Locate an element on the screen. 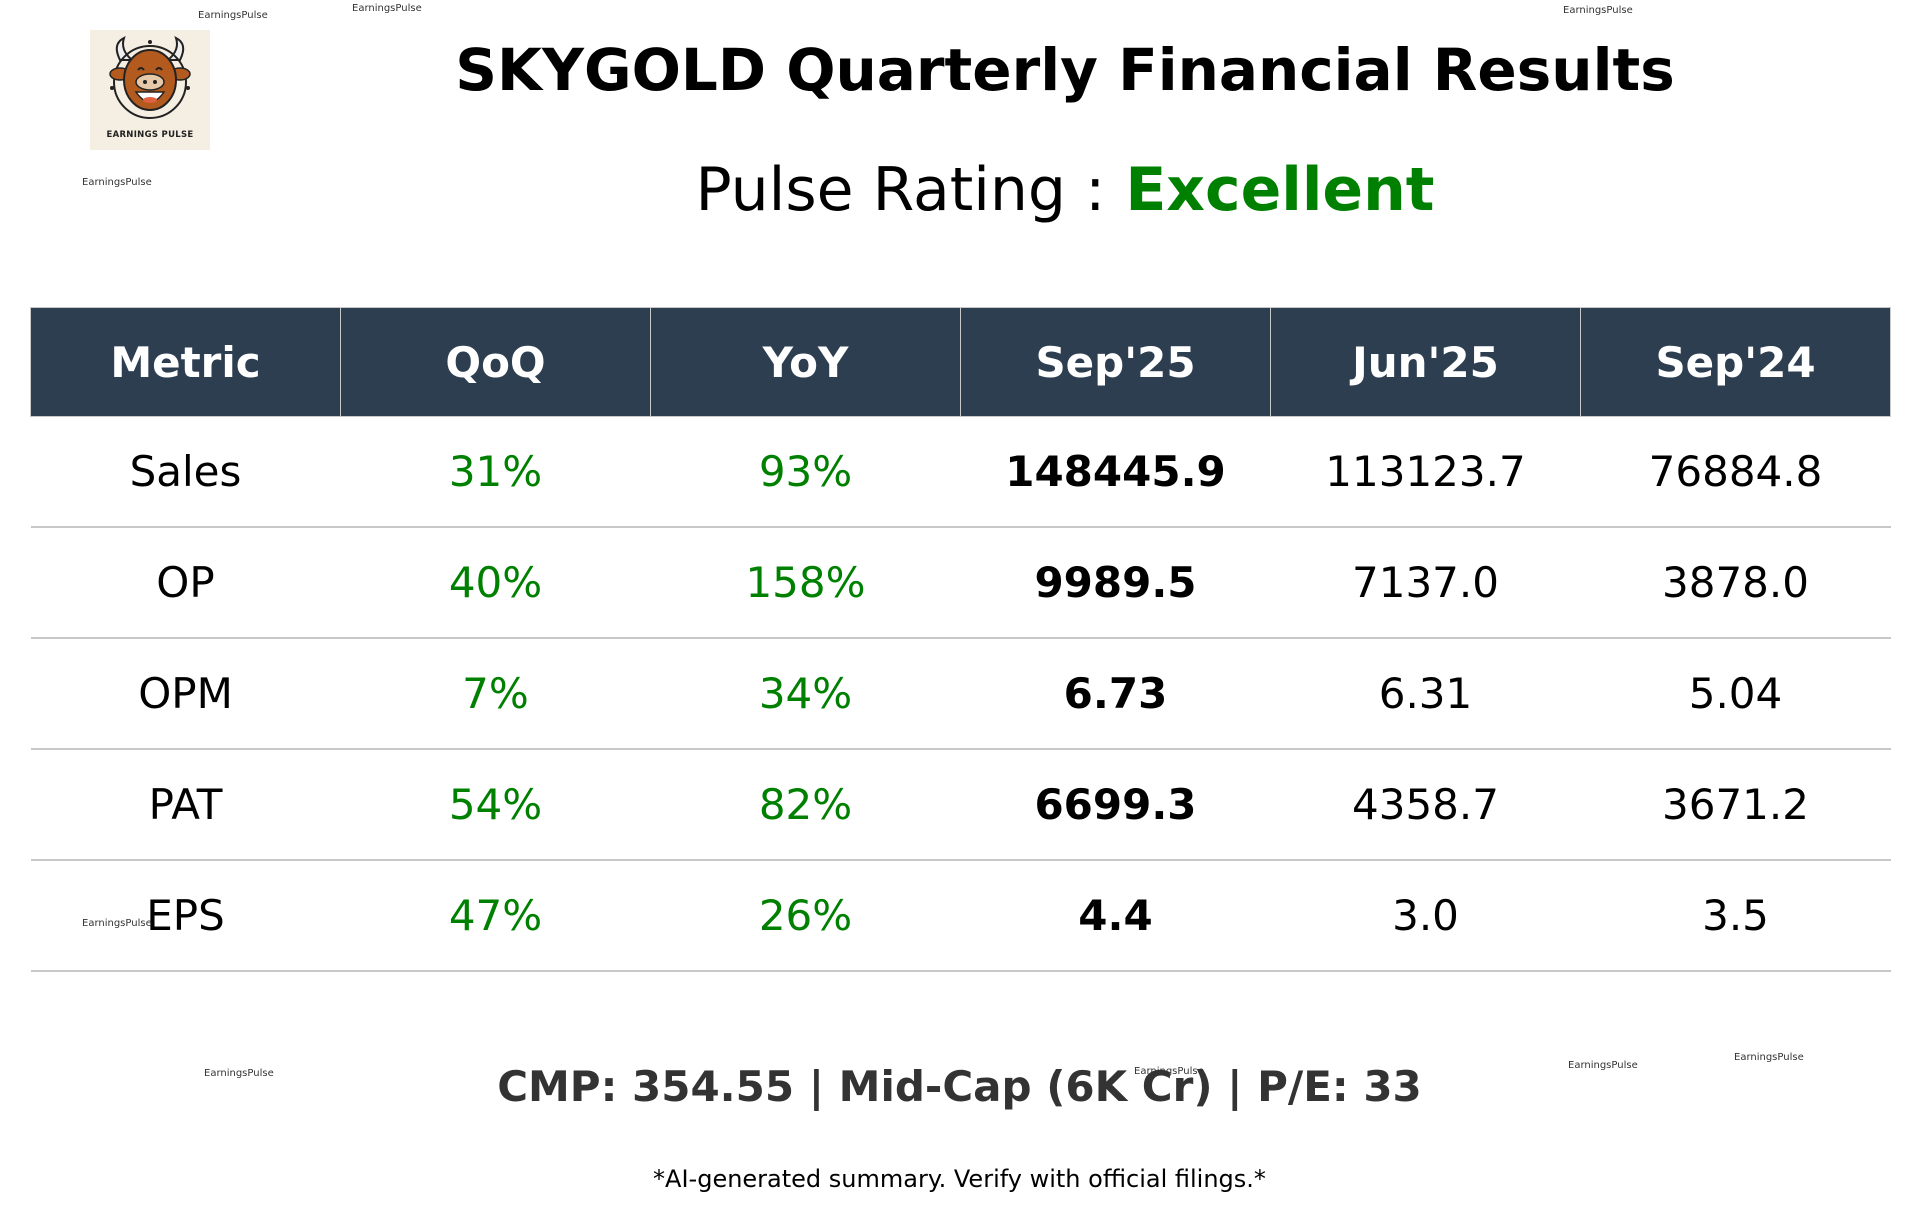 This screenshot has height=1220, width=1919. column-header: Jun'25 is located at coordinates (1425, 362).